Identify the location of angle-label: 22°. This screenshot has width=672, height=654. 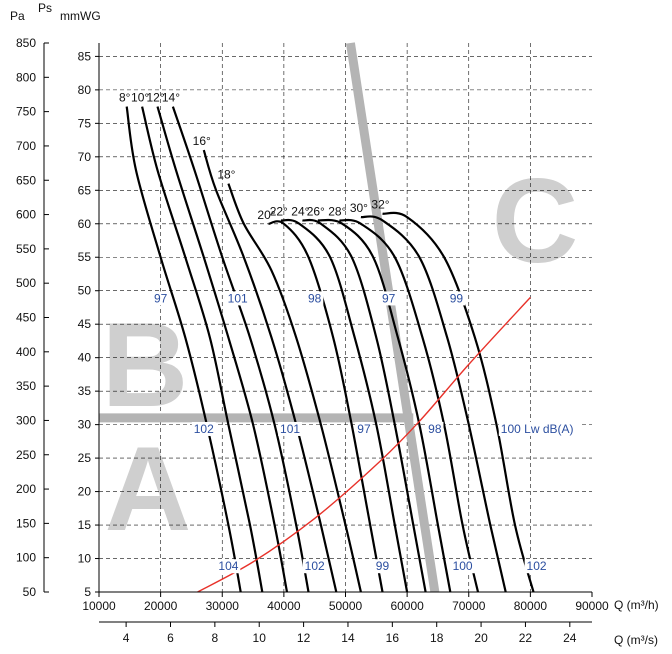
(279, 211).